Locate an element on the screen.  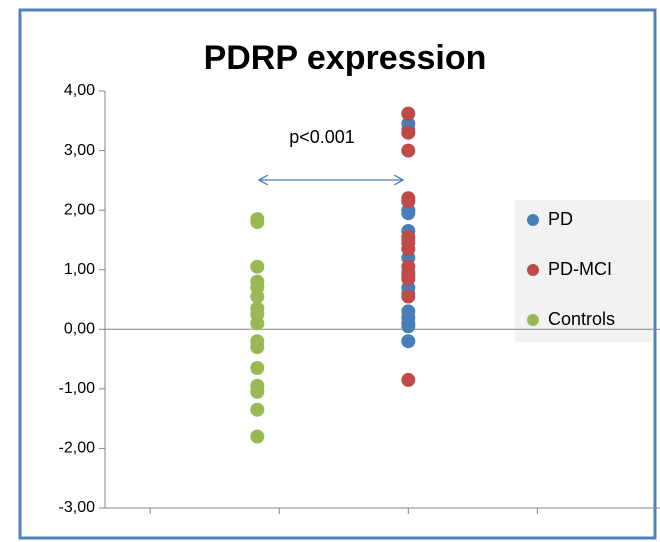
legend-label: PD is located at coordinates (560, 219).